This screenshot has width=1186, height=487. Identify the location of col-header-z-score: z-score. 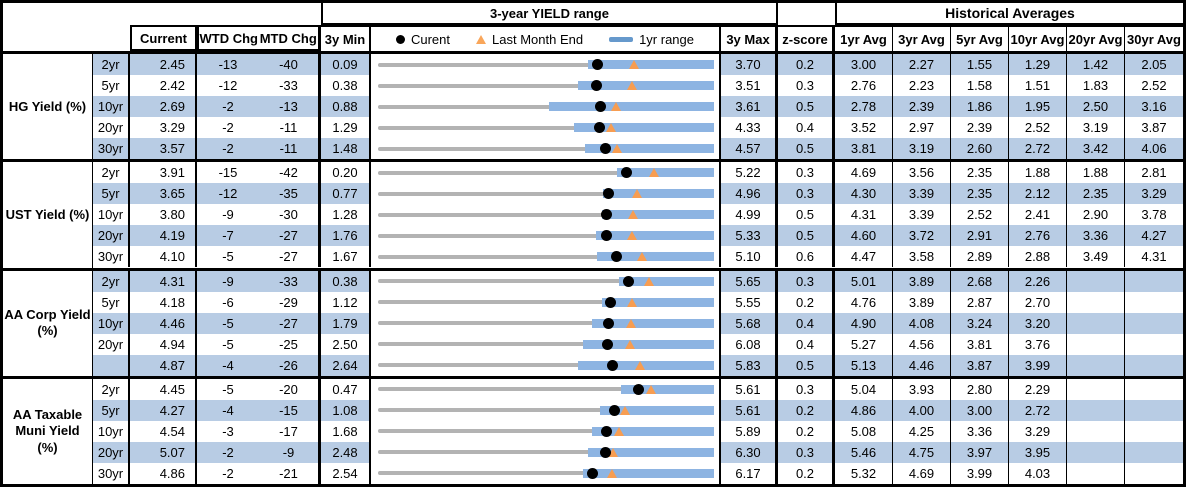
(806, 38).